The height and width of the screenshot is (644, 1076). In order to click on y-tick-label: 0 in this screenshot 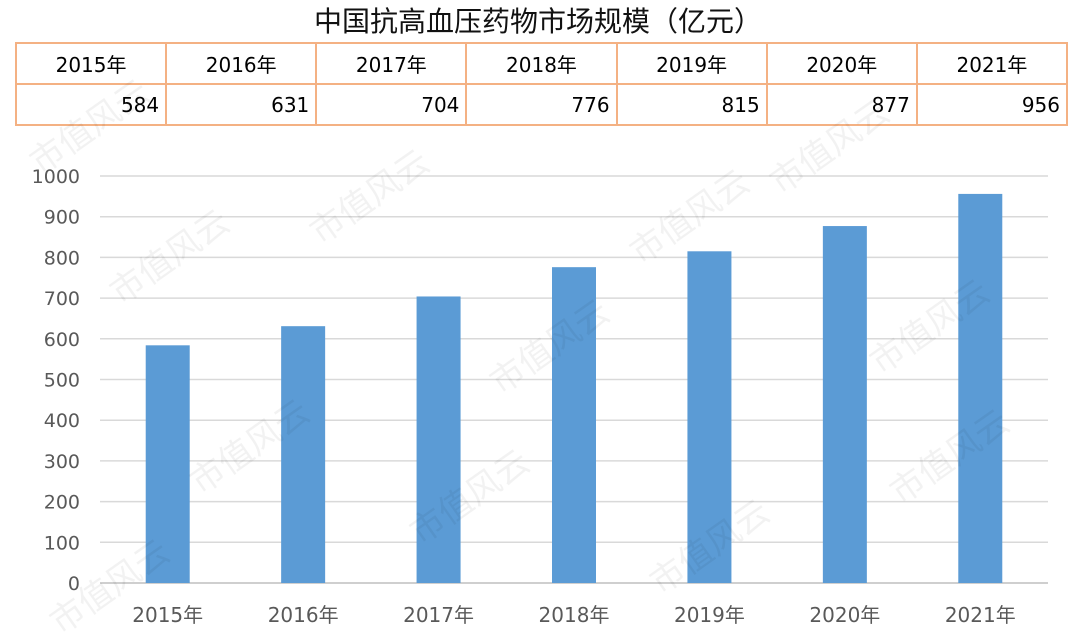, I will do `click(74, 584)`.